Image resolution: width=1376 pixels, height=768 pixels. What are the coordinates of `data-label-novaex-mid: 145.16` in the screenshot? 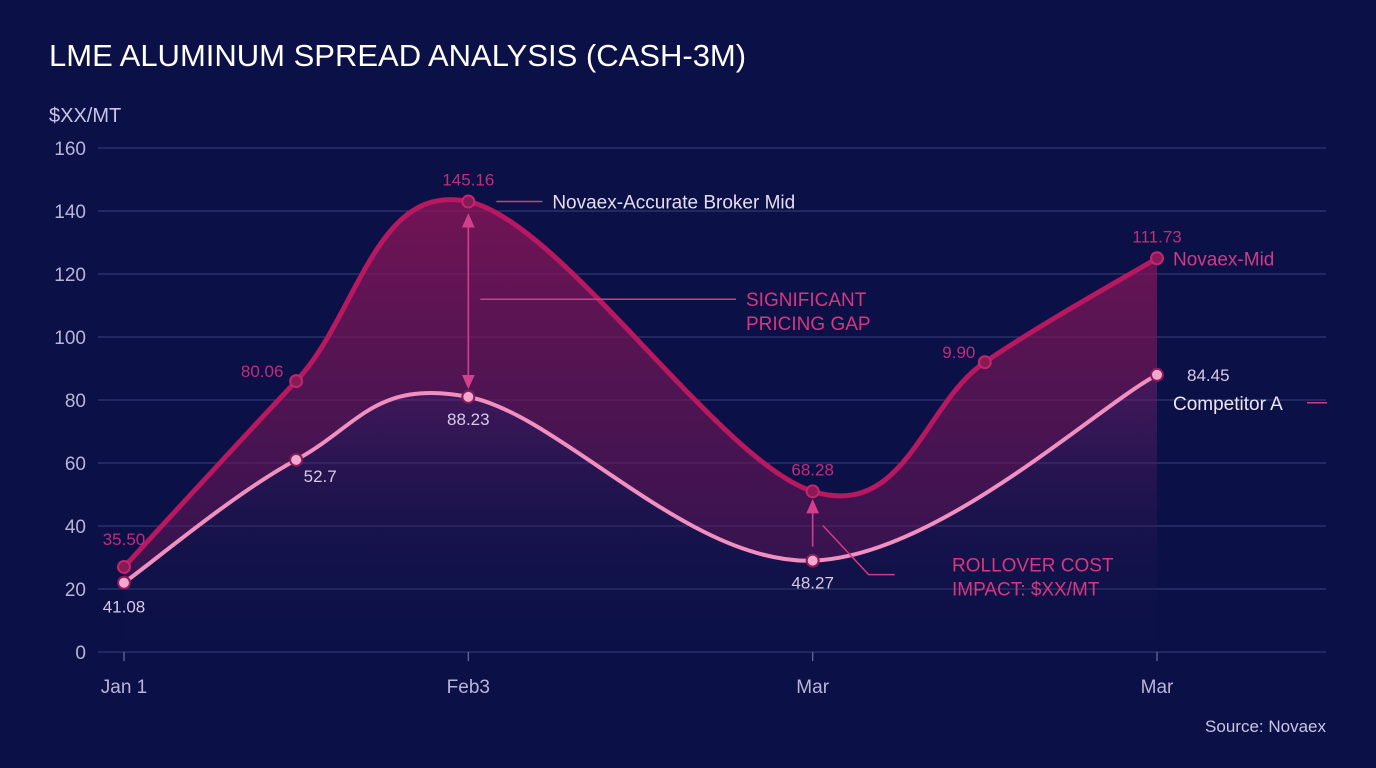 It's located at (468, 180).